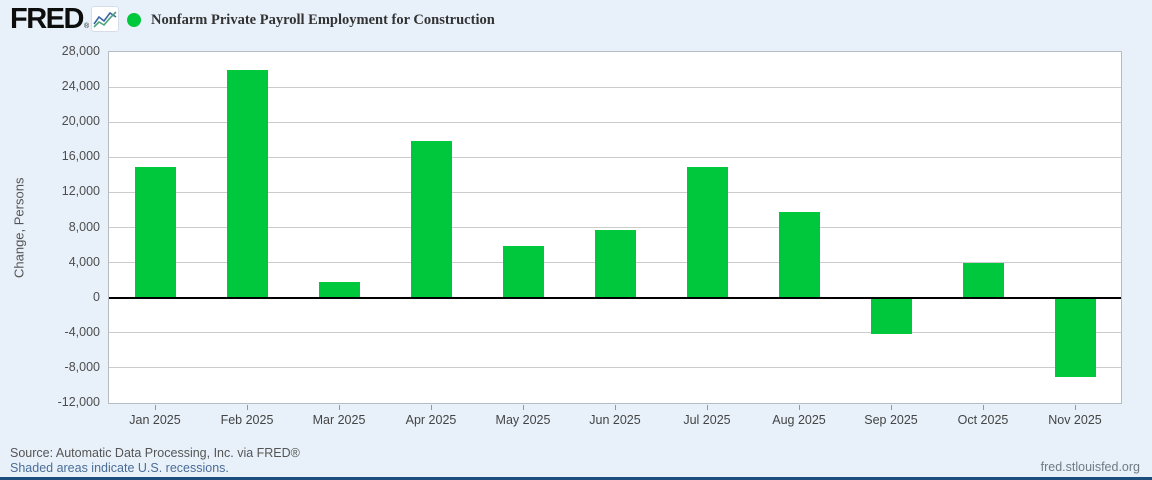 This screenshot has width=1152, height=480. What do you see at coordinates (523, 420) in the screenshot?
I see `x-tick-label: May 2025` at bounding box center [523, 420].